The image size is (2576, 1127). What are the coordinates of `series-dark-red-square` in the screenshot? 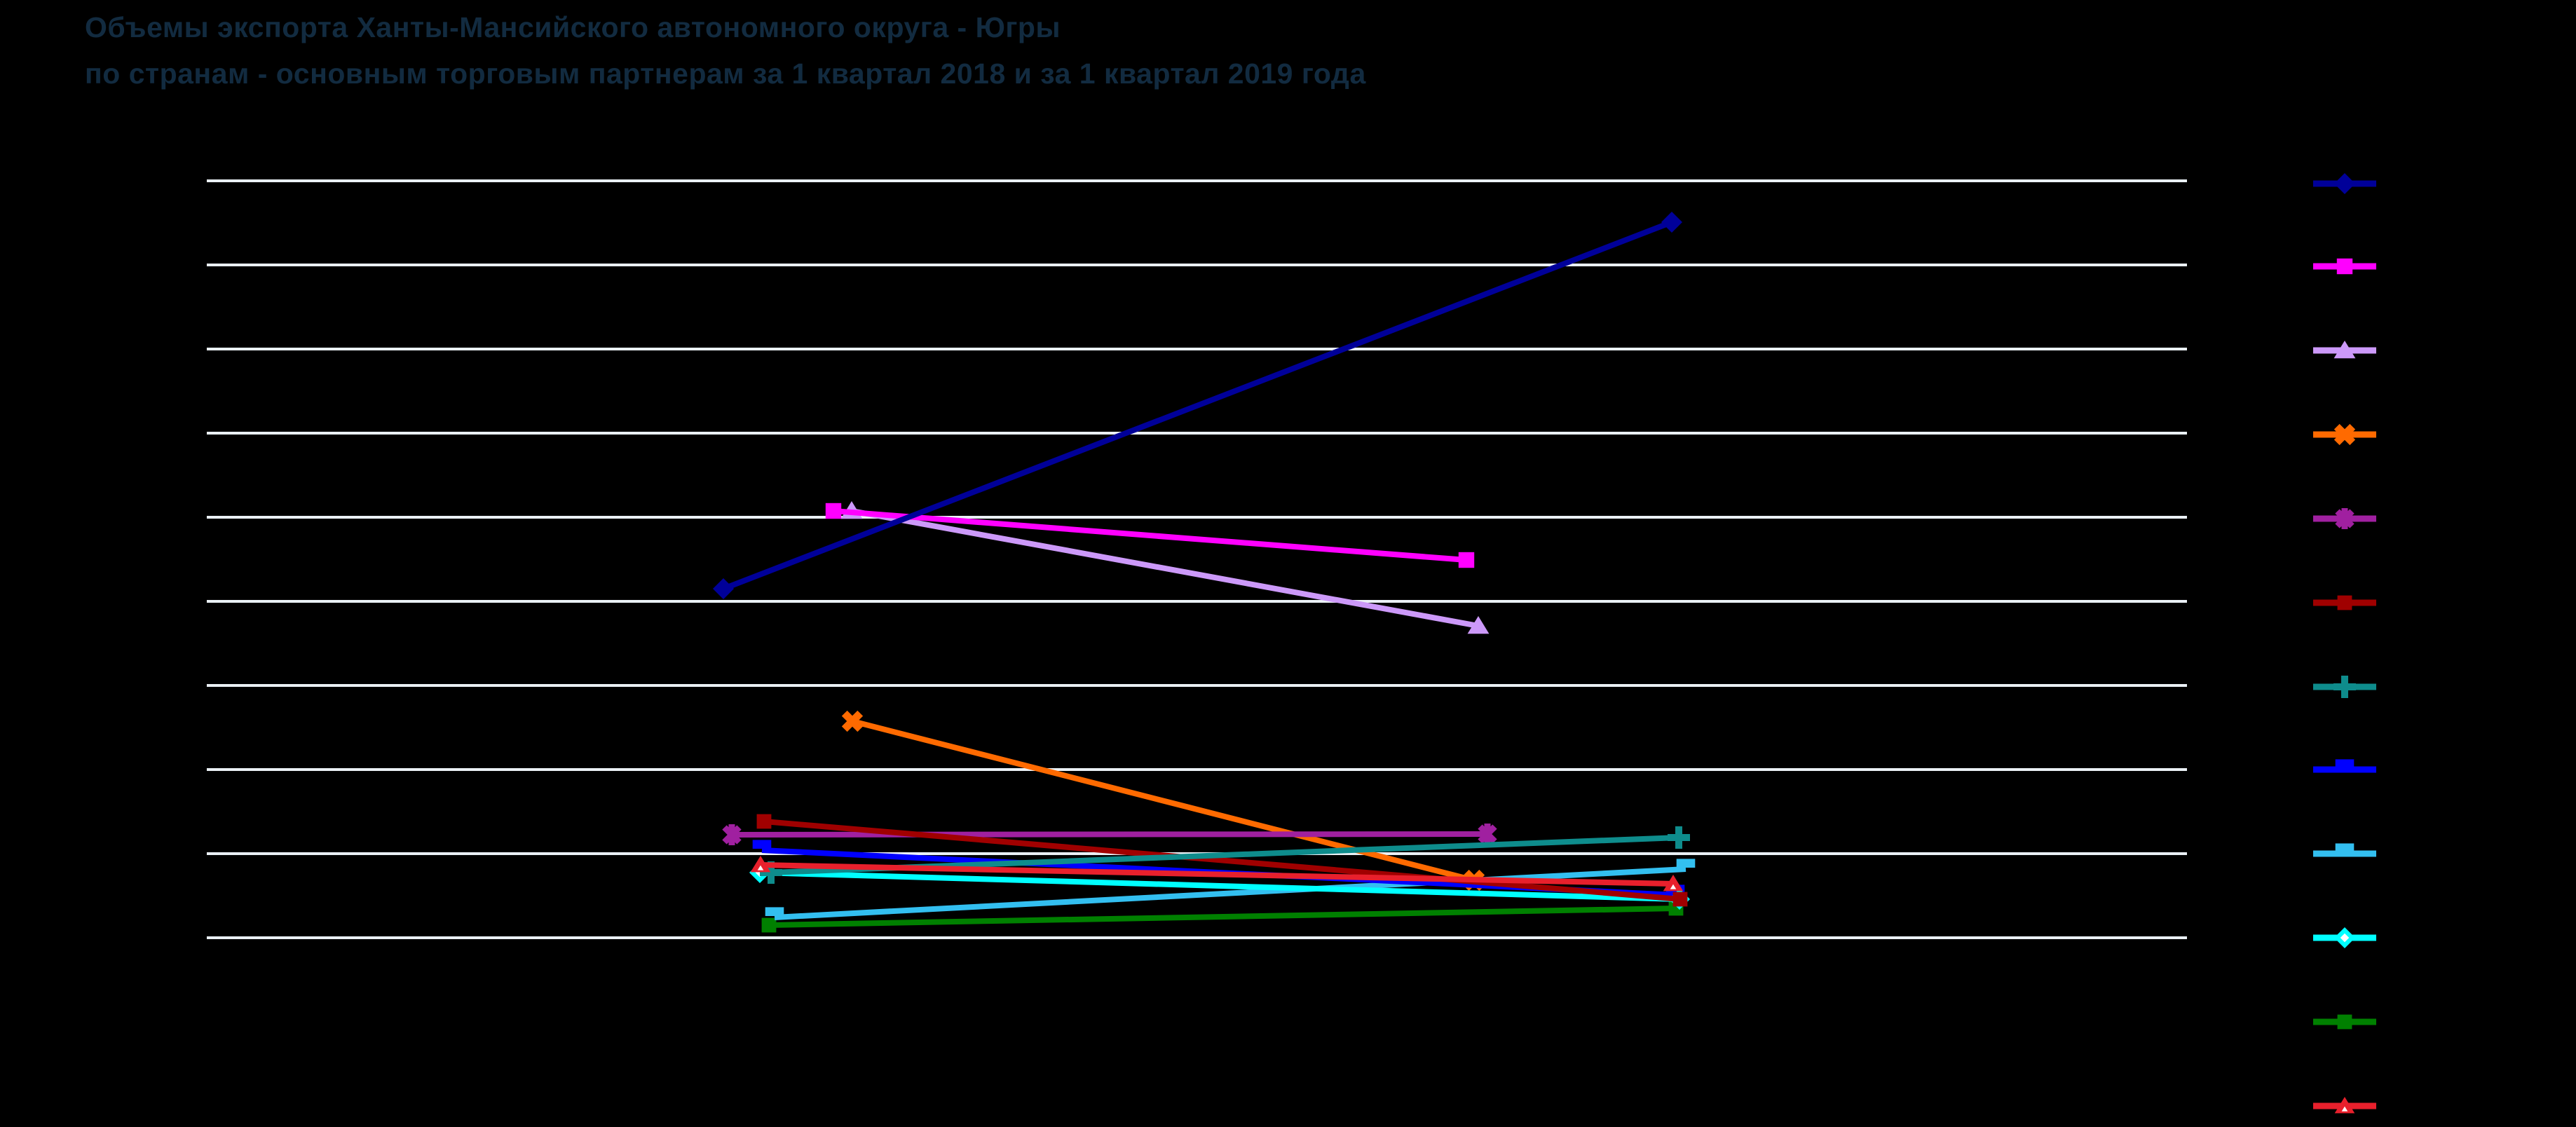 It's located at (1222, 860).